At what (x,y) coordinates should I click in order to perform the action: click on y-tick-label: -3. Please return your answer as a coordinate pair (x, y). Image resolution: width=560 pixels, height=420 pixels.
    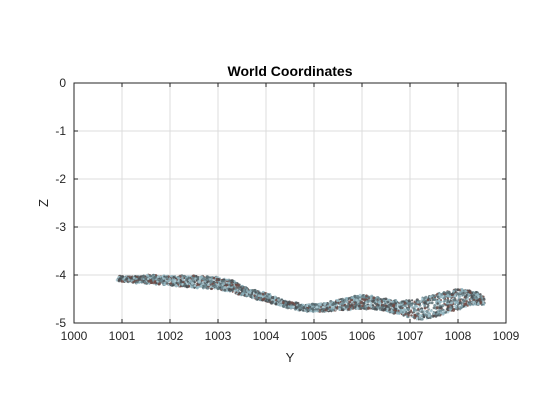
    Looking at the image, I should click on (60, 227).